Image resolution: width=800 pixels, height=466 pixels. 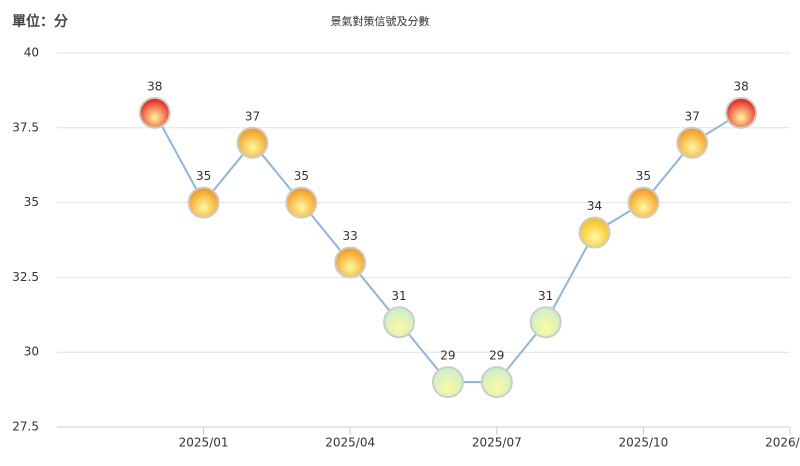 What do you see at coordinates (31, 352) in the screenshot?
I see `y-tick-label: 30` at bounding box center [31, 352].